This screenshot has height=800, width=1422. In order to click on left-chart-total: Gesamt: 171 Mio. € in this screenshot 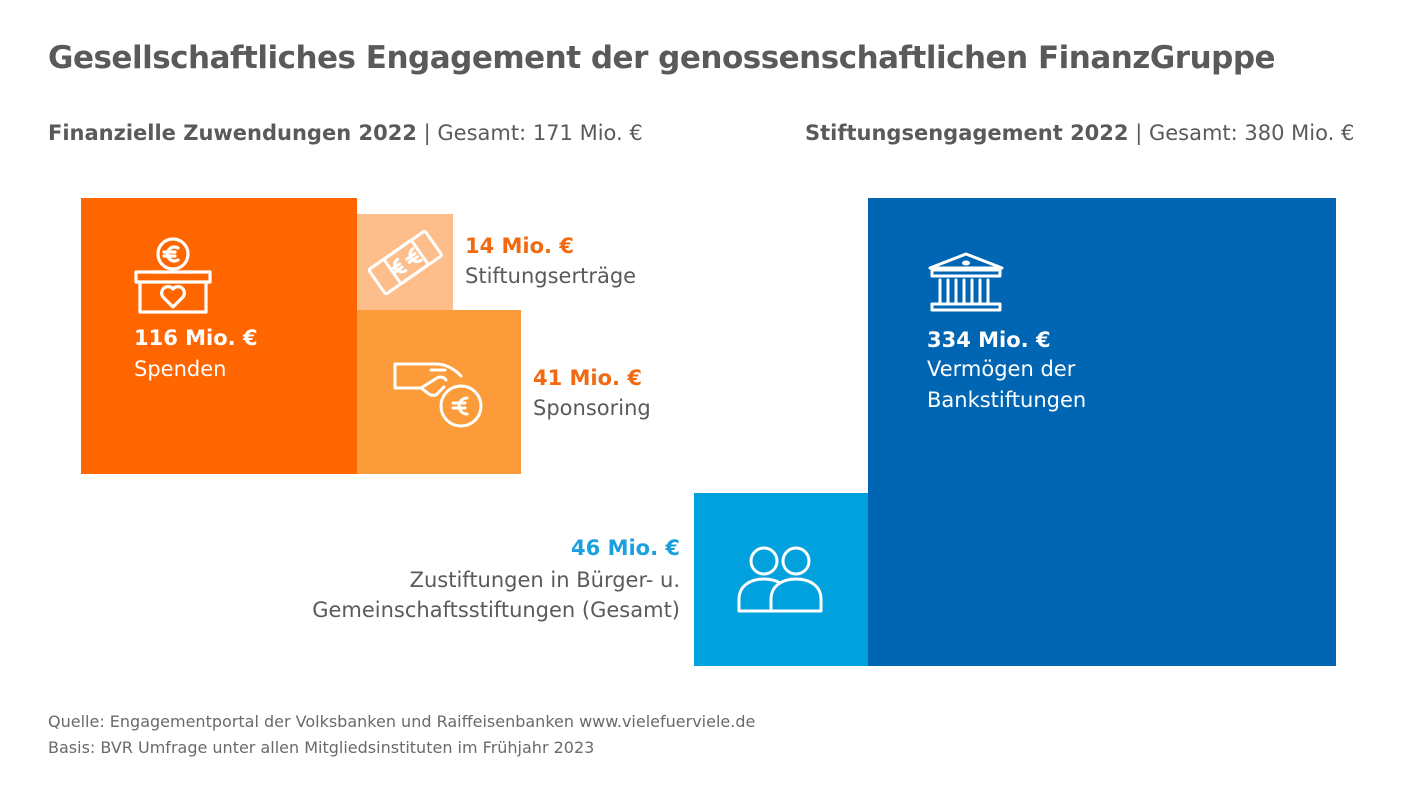, I will do `click(540, 133)`.